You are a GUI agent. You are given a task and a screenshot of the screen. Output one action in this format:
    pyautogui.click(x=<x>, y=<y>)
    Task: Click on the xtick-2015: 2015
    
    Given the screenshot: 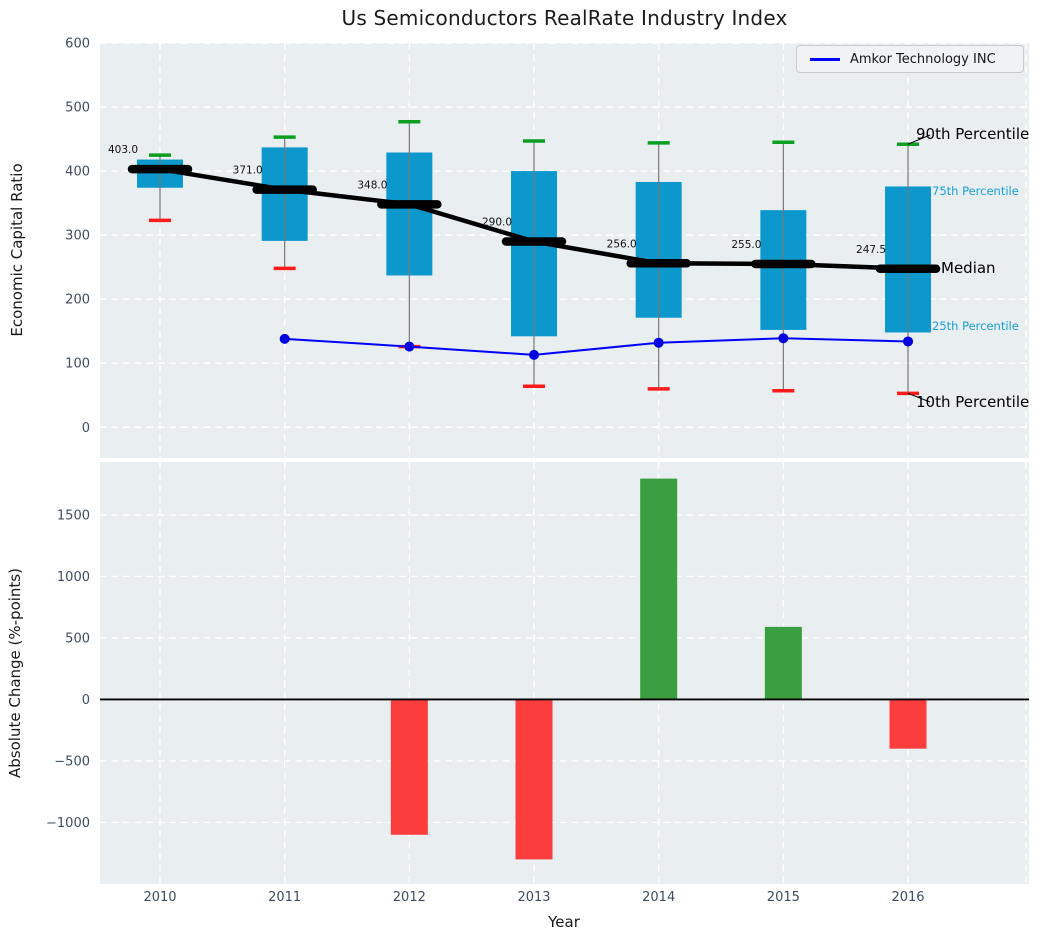 What is the action you would take?
    pyautogui.click(x=783, y=897)
    